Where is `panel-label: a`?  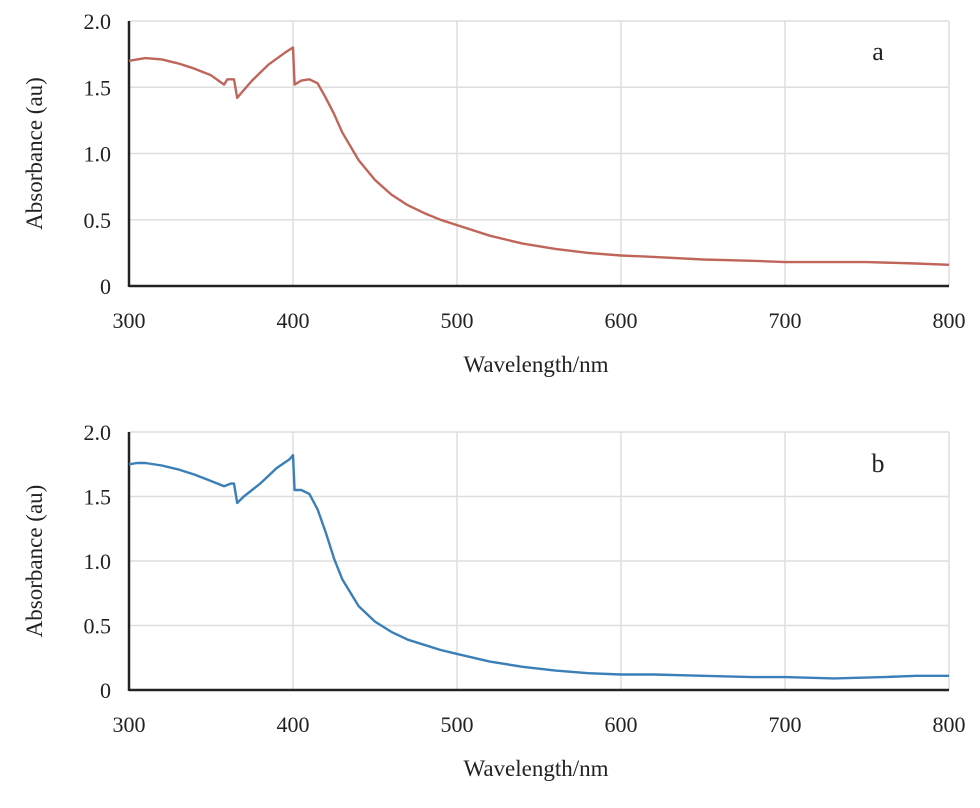 panel-label: a is located at coordinates (878, 51).